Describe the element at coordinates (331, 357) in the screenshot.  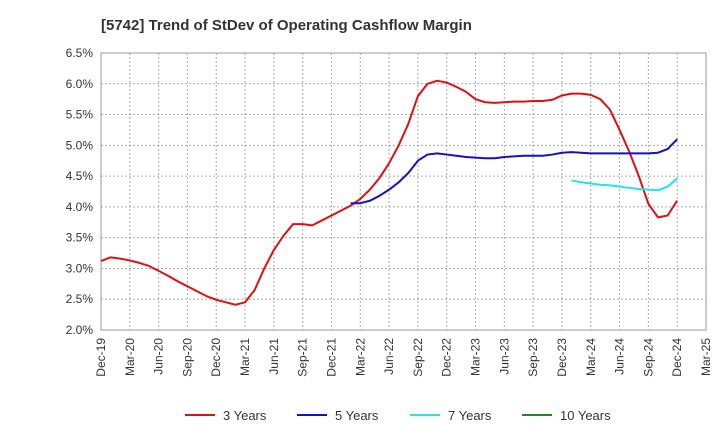
I see `x-tick-label: Dec-21` at that location.